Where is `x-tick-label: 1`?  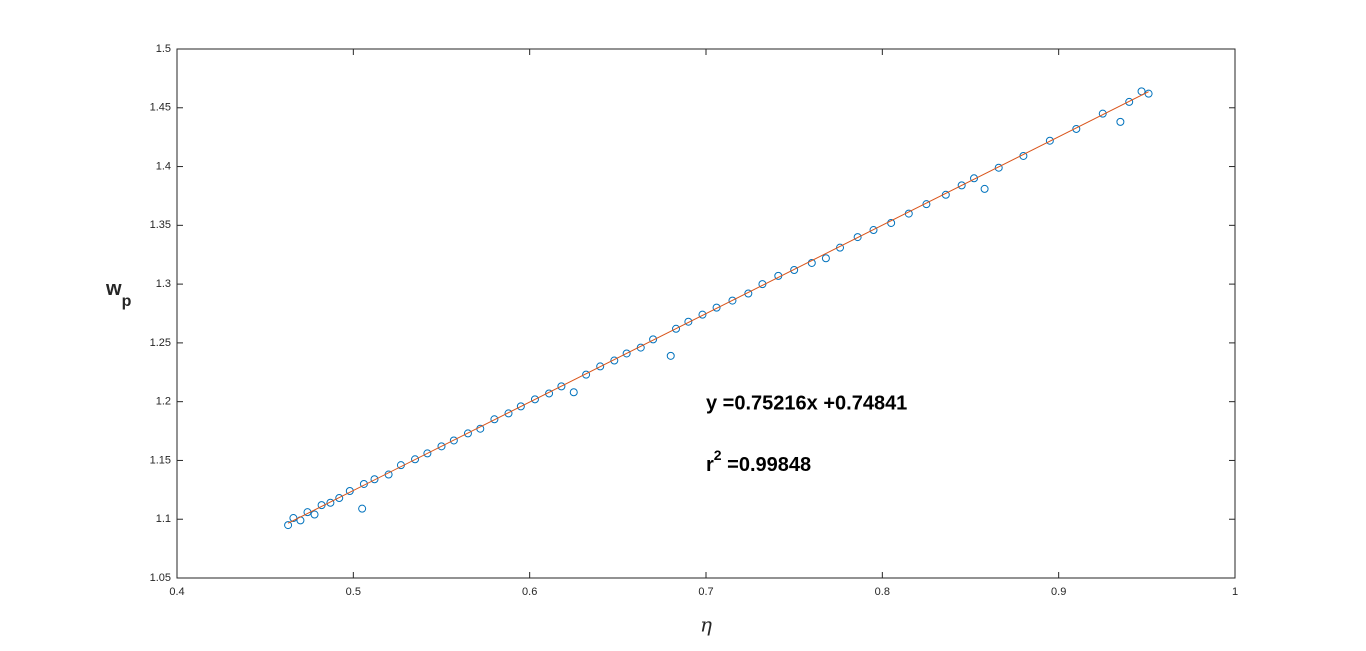 x-tick-label: 1 is located at coordinates (1235, 592).